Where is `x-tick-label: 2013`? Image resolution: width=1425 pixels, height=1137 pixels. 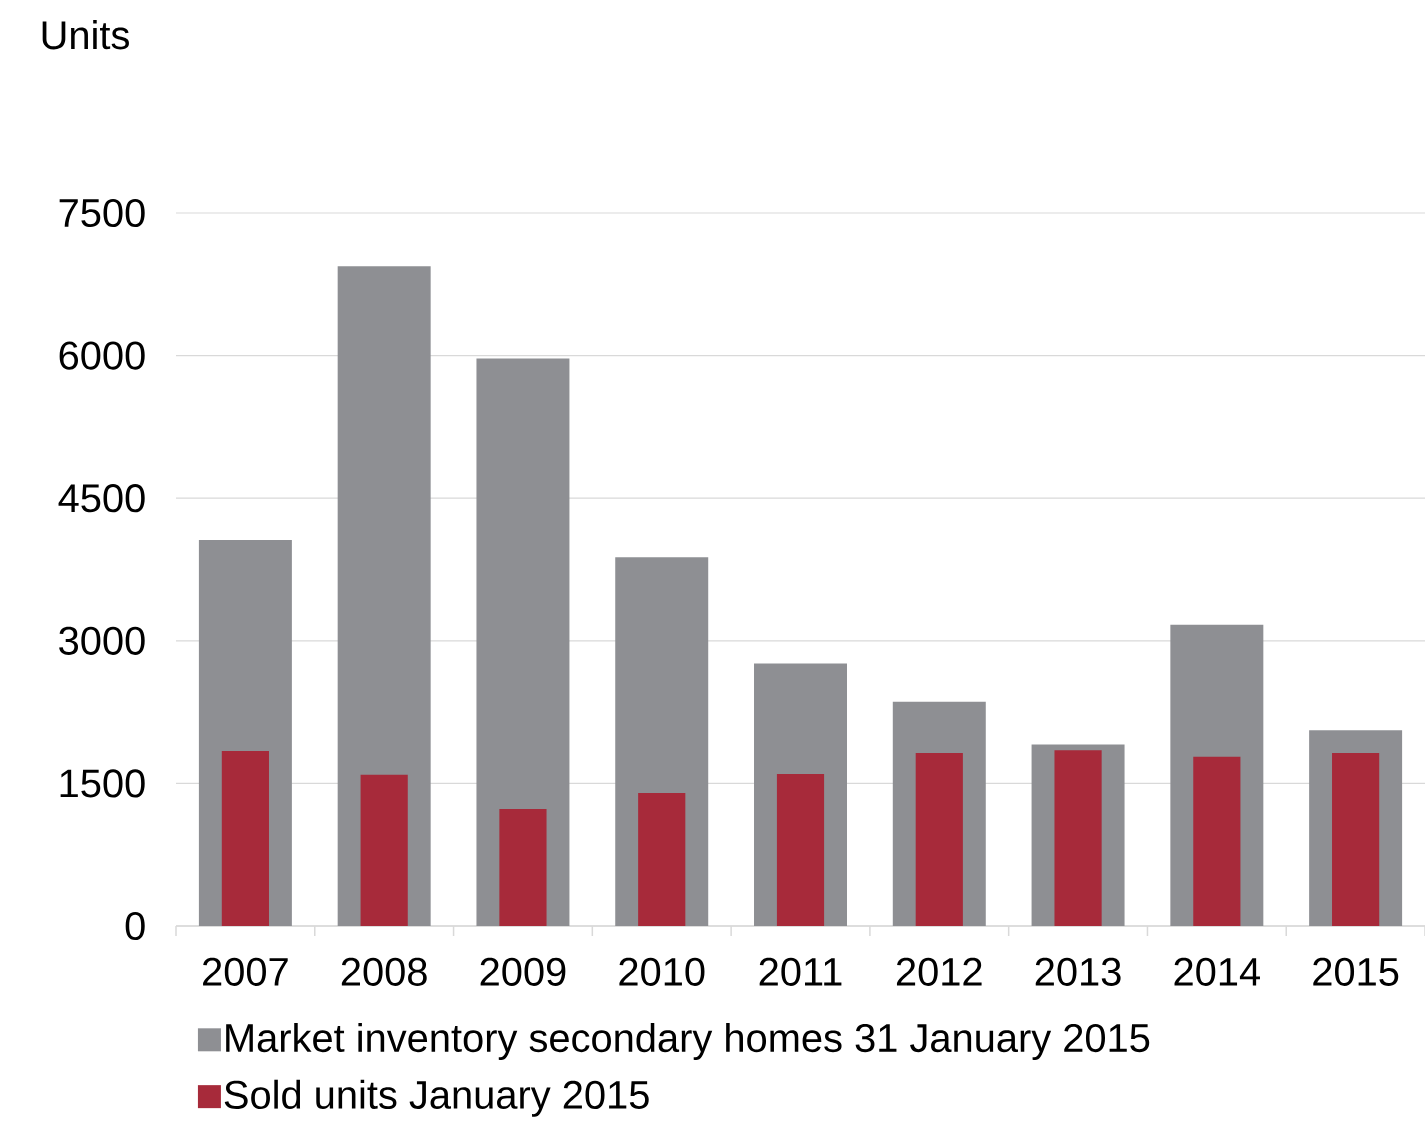
x-tick-label: 2013 is located at coordinates (1078, 971).